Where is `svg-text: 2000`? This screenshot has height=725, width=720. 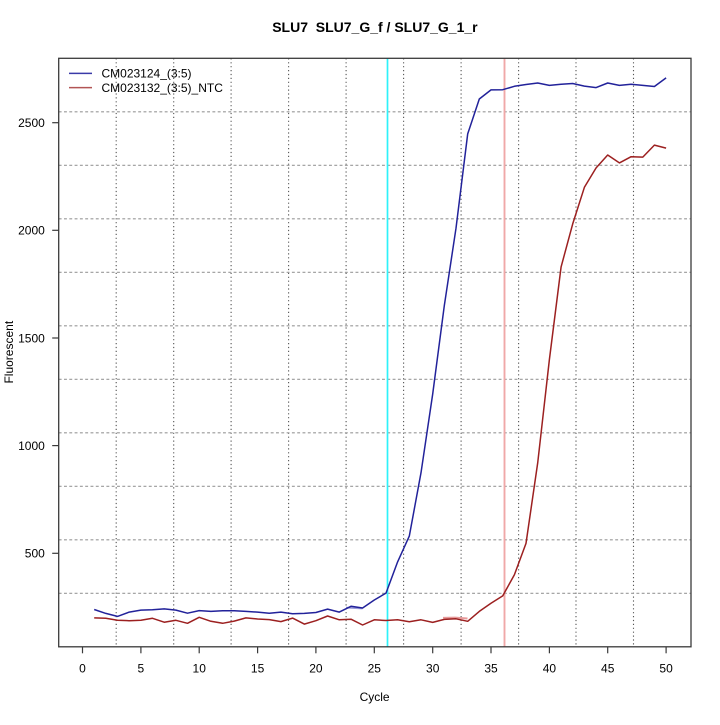 svg-text: 2000 is located at coordinates (31, 231).